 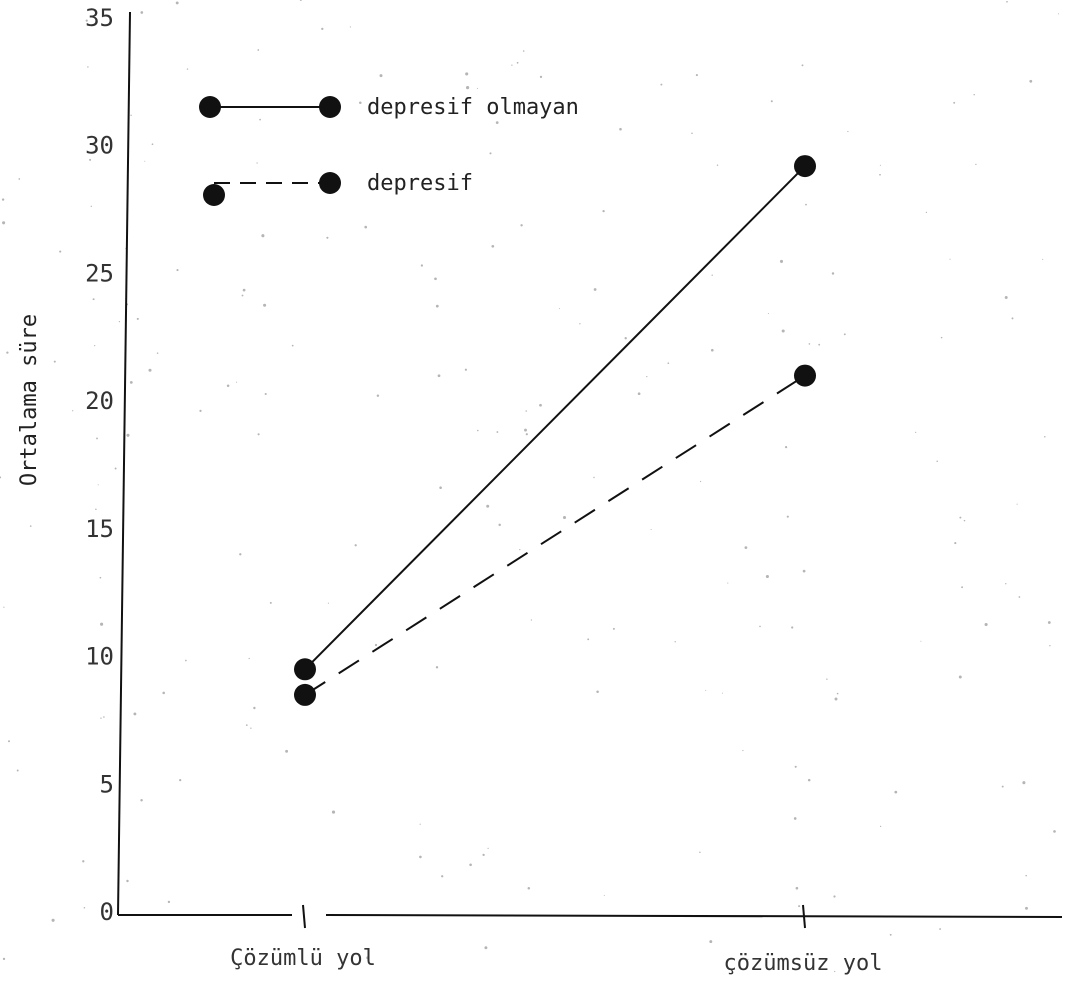 I want to click on x-category-label: Çözümlü yol, so click(x=303, y=958).